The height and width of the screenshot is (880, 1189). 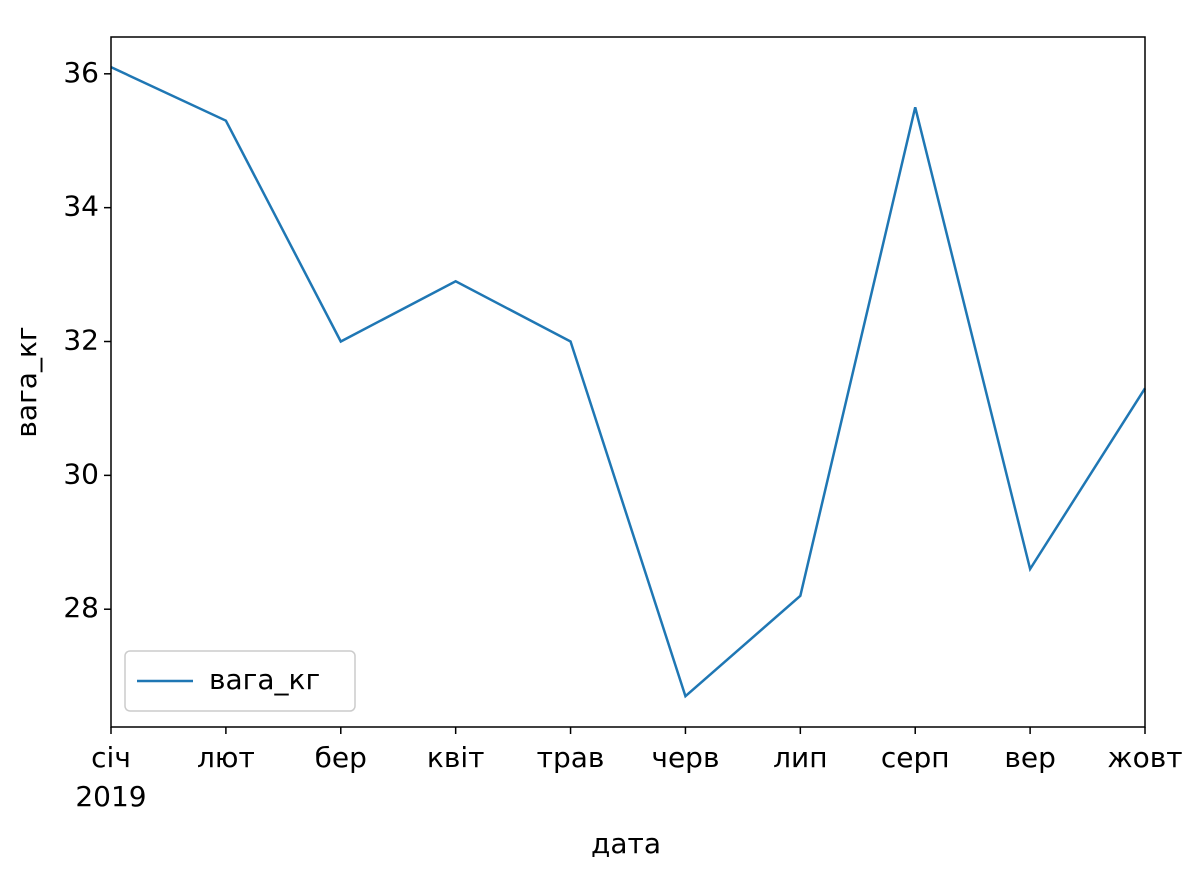 What do you see at coordinates (81, 72) in the screenshot?
I see `y-tick-label: 36` at bounding box center [81, 72].